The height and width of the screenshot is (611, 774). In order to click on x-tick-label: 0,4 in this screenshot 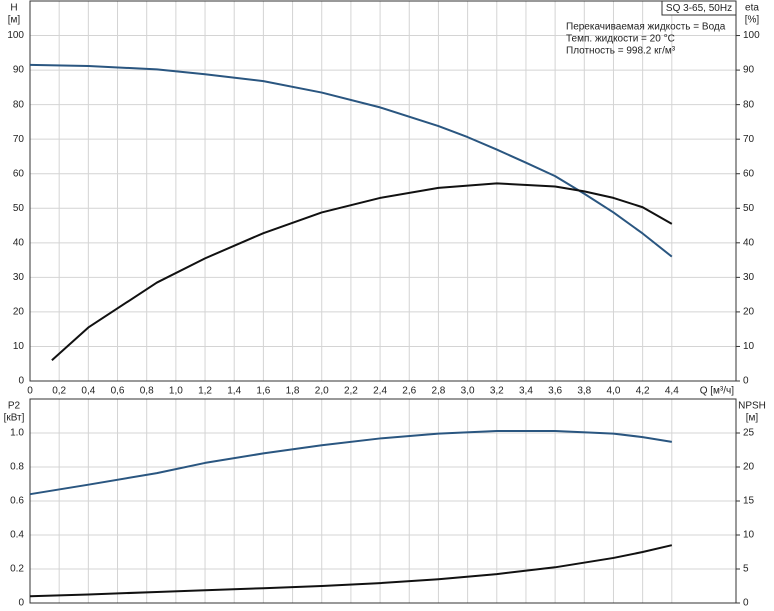, I will do `click(88, 391)`.